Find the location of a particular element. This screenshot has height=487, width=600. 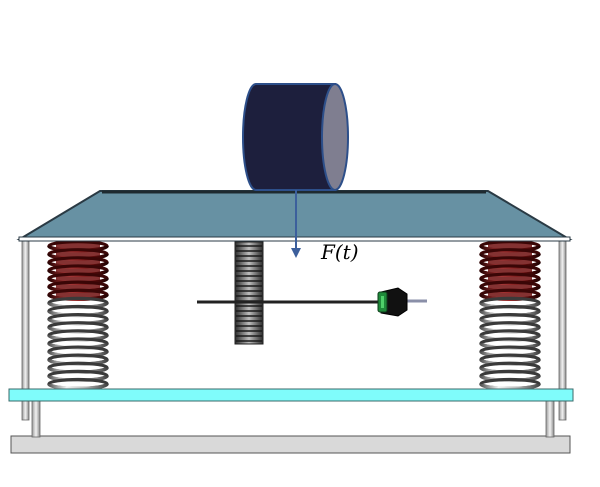

force-label: F(t) is located at coordinates (339, 252).